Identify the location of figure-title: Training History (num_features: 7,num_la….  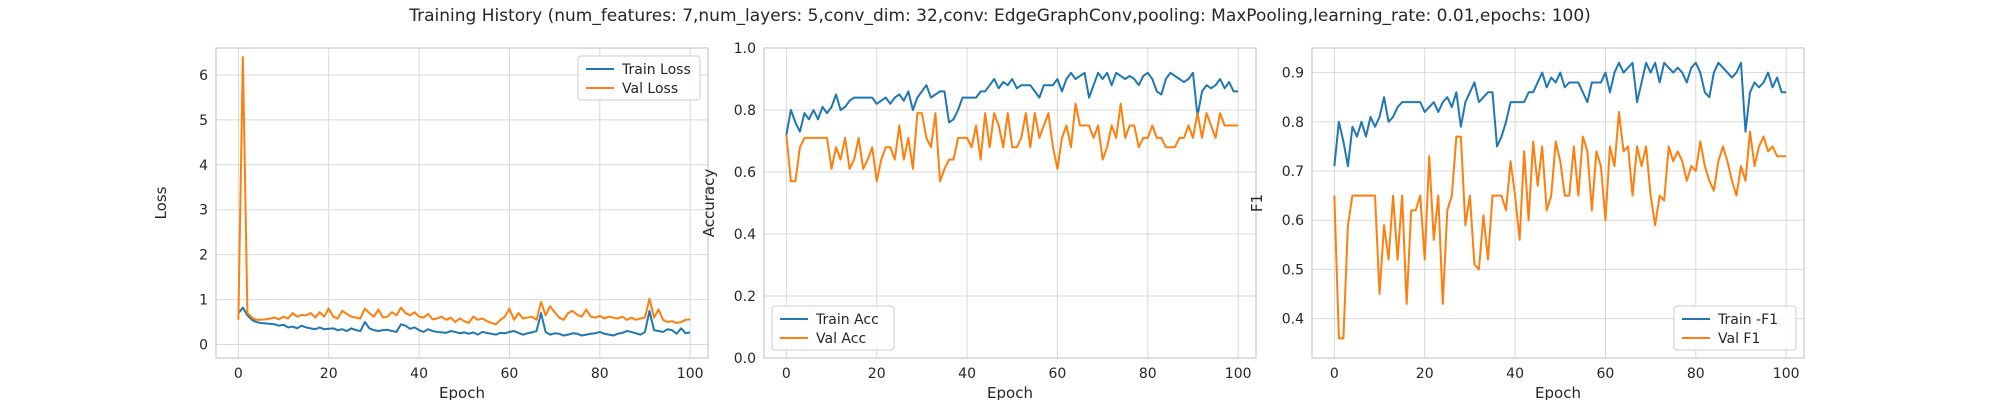
(999, 16).